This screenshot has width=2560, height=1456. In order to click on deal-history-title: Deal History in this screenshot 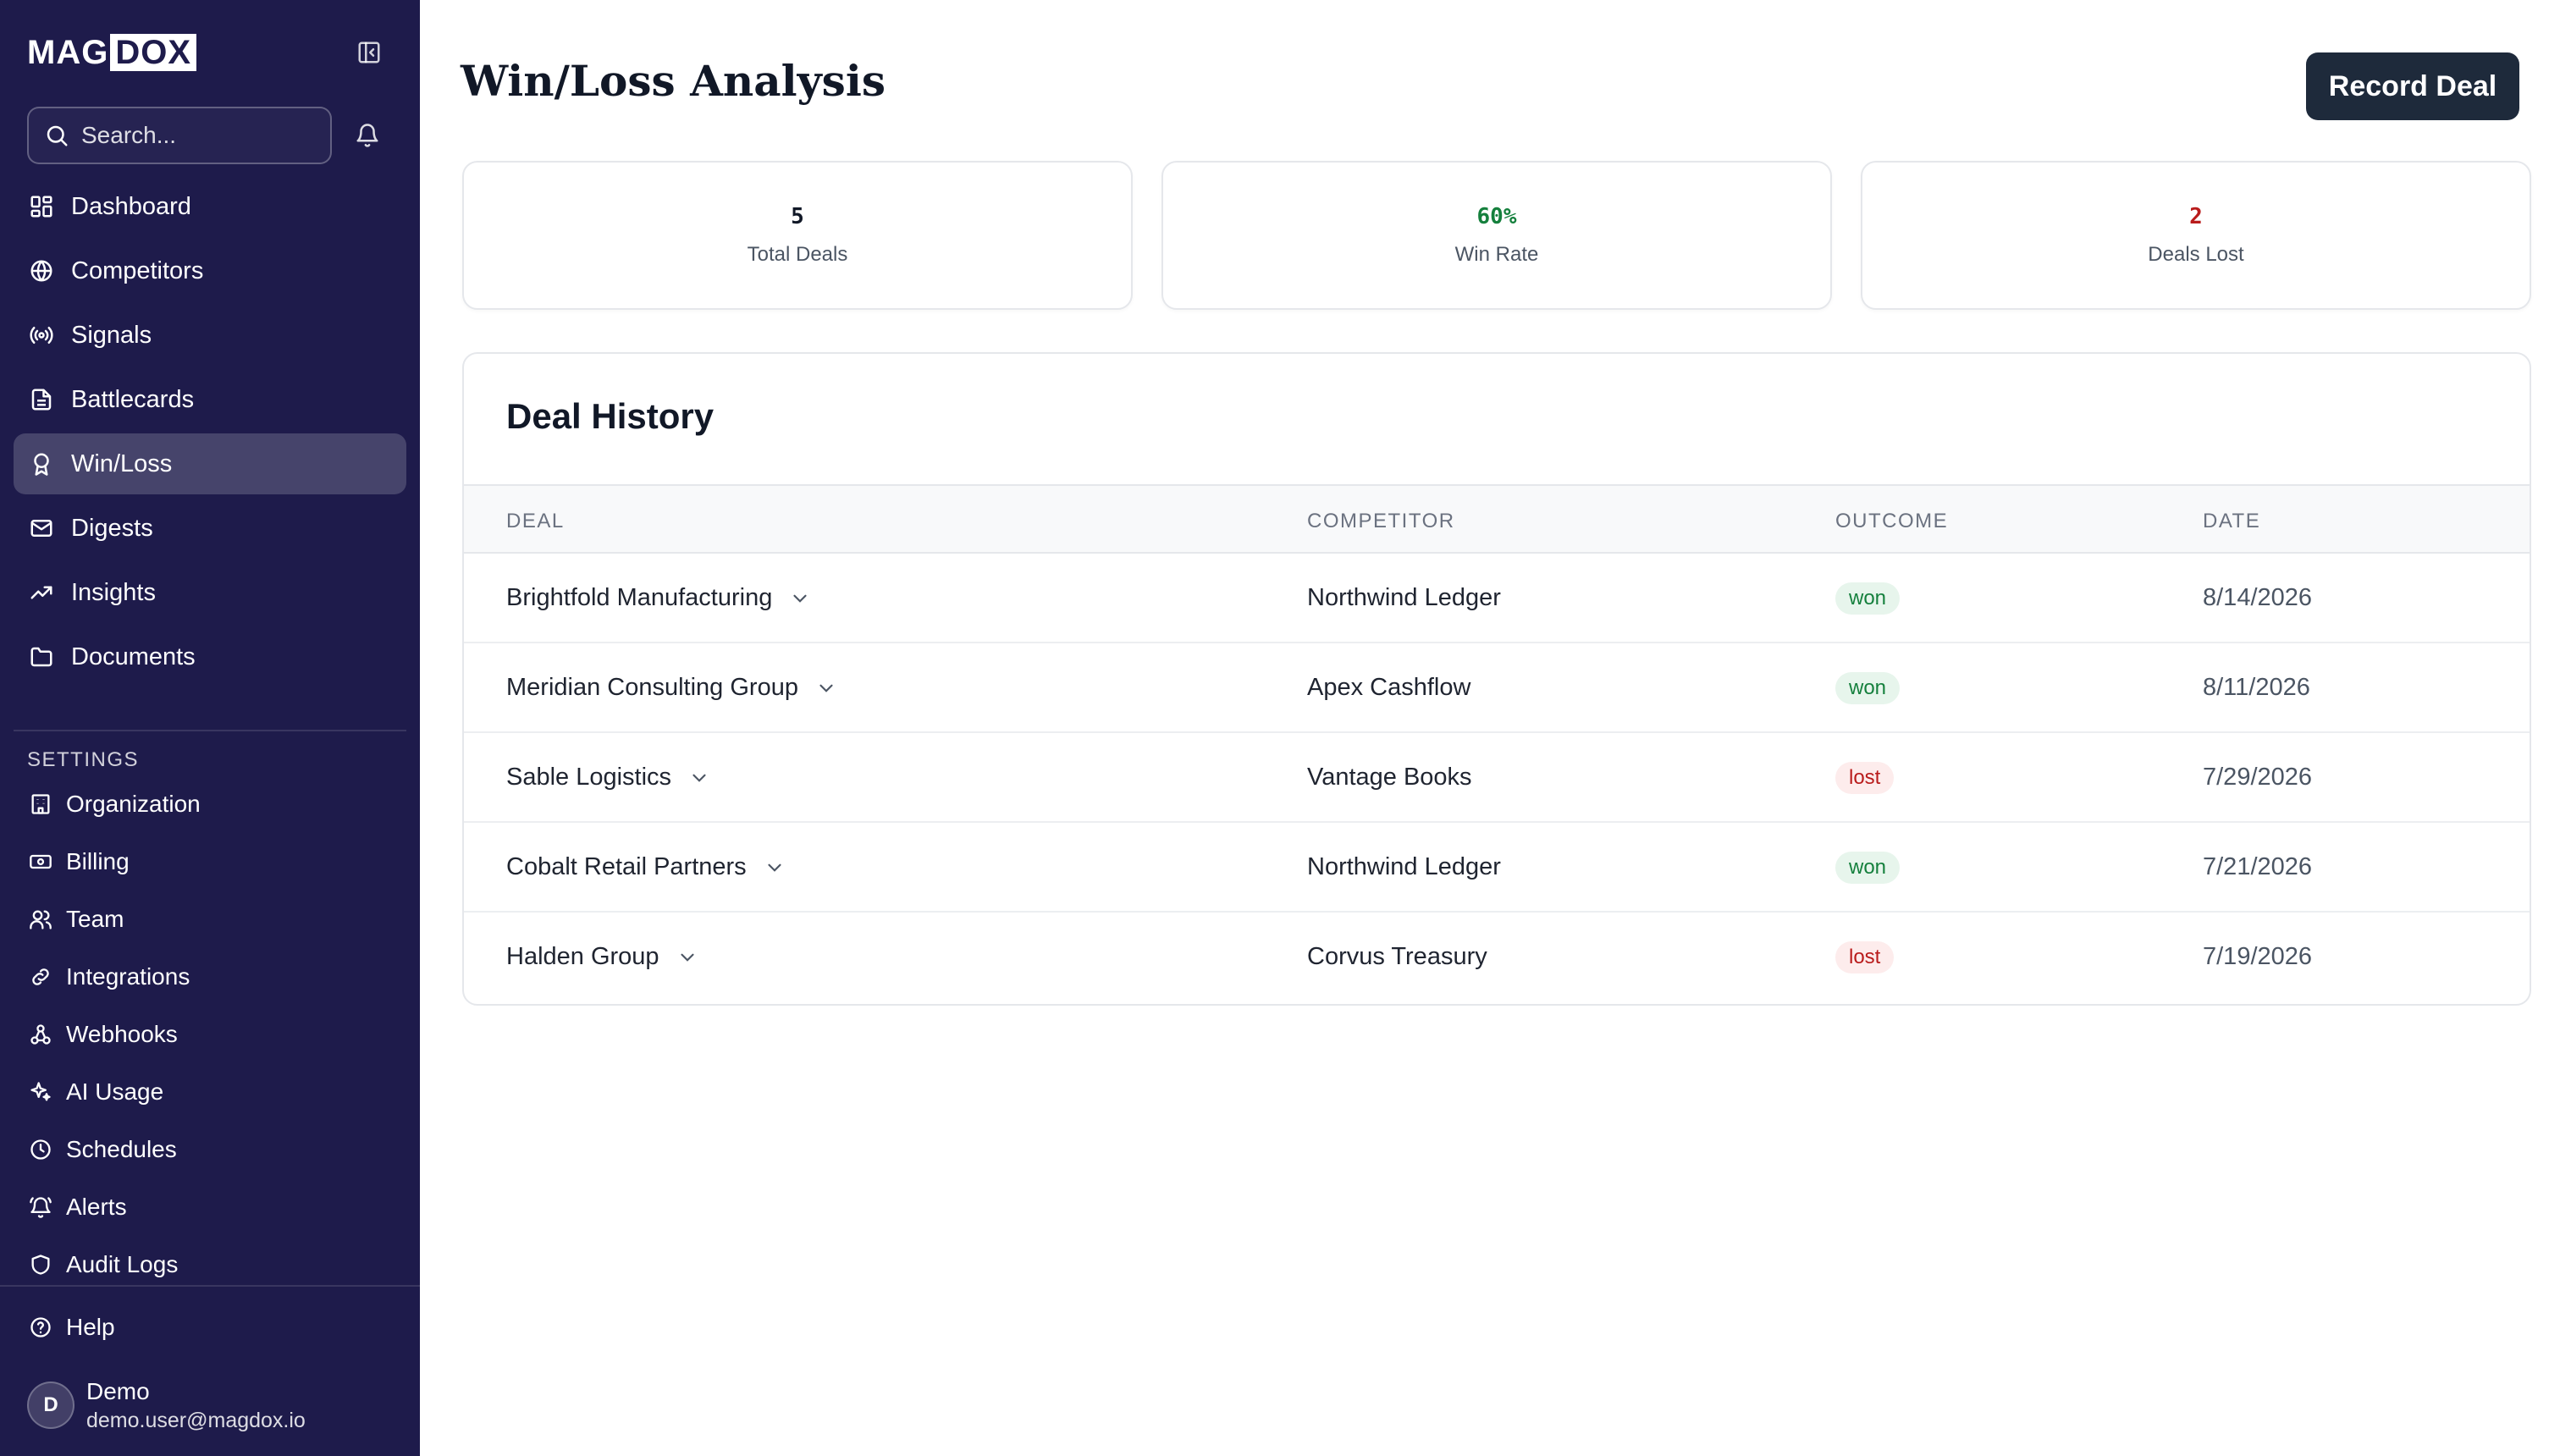, I will do `click(610, 416)`.